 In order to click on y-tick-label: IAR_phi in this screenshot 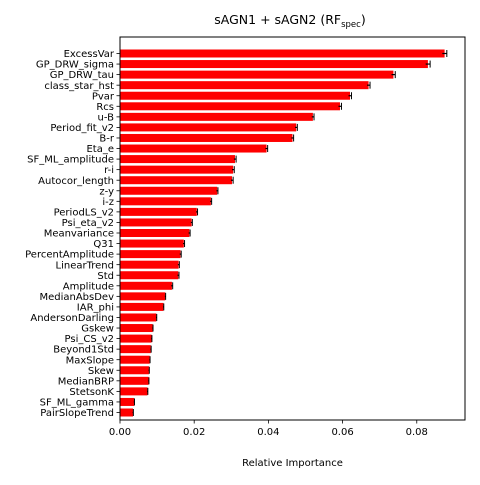, I will do `click(95, 308)`.